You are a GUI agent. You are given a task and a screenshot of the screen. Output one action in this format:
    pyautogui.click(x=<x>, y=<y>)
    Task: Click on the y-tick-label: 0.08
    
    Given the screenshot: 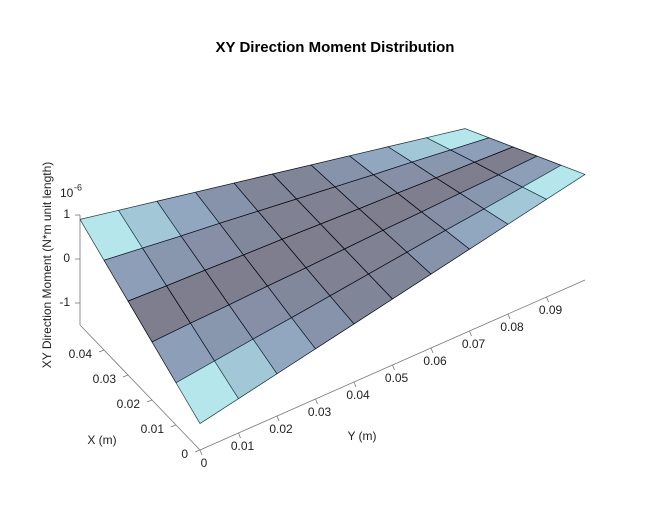 What is the action you would take?
    pyautogui.click(x=512, y=327)
    